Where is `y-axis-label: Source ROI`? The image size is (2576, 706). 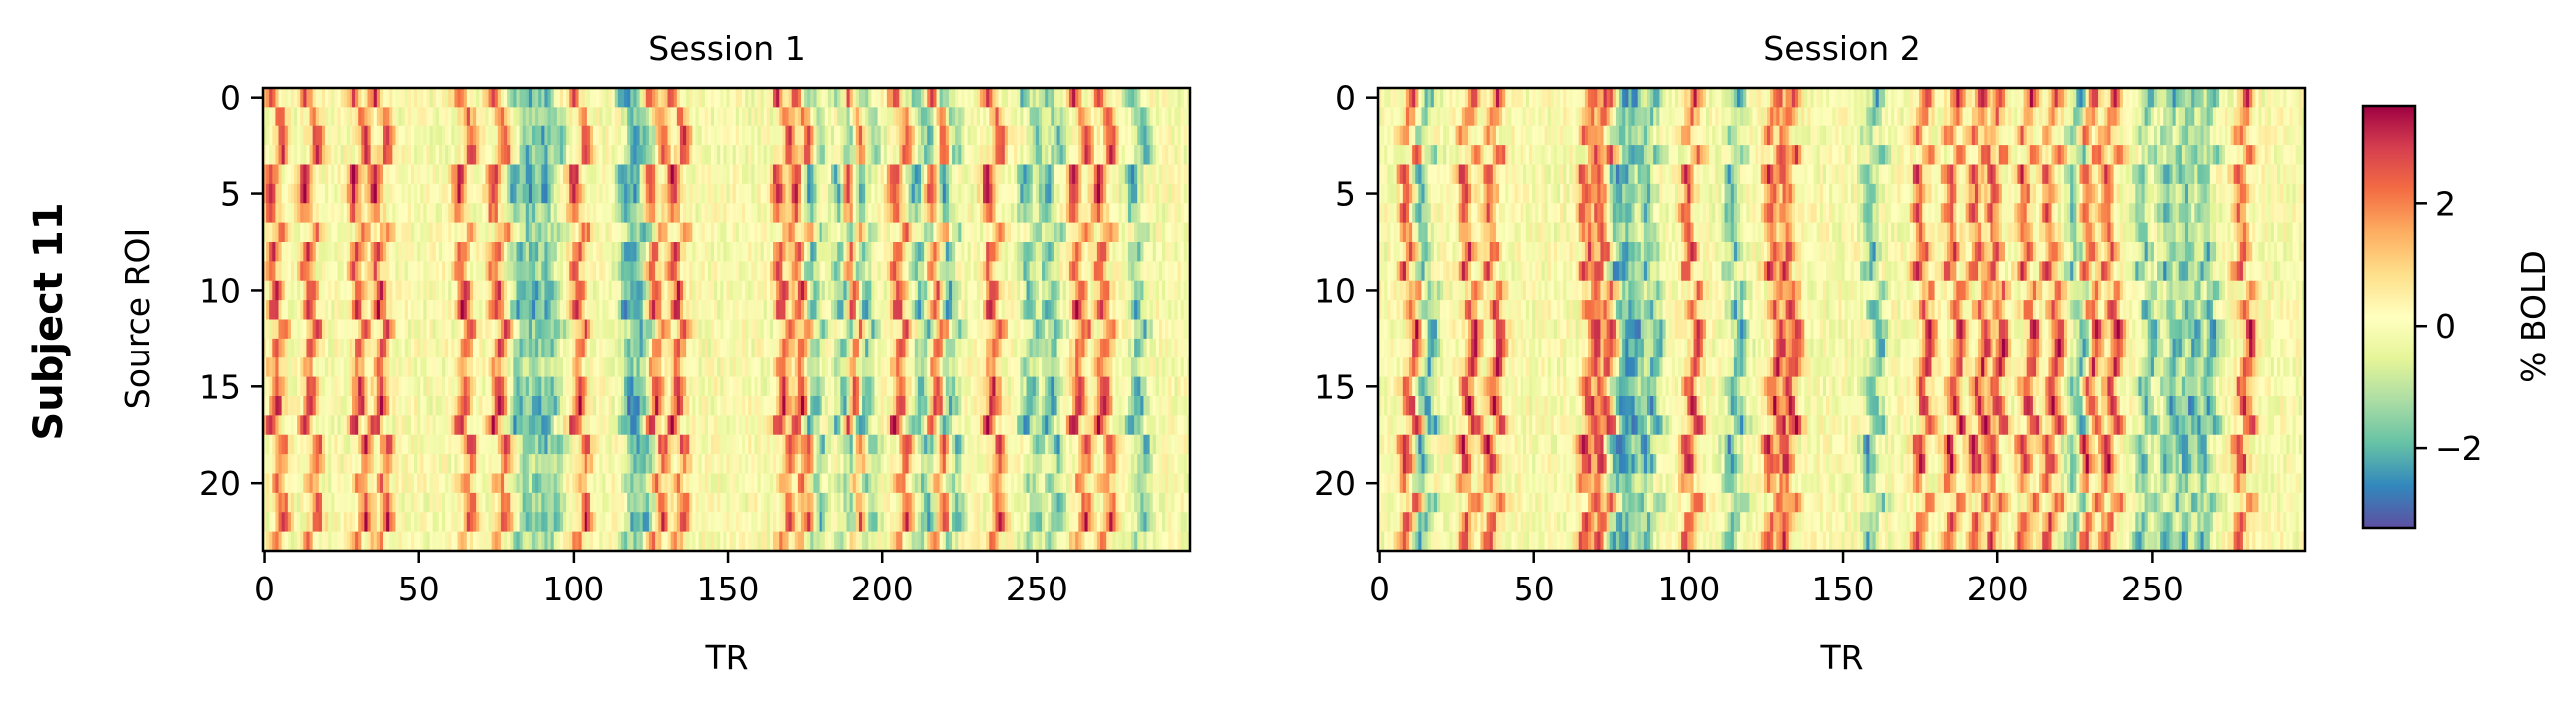
y-axis-label: Source ROI is located at coordinates (137, 319).